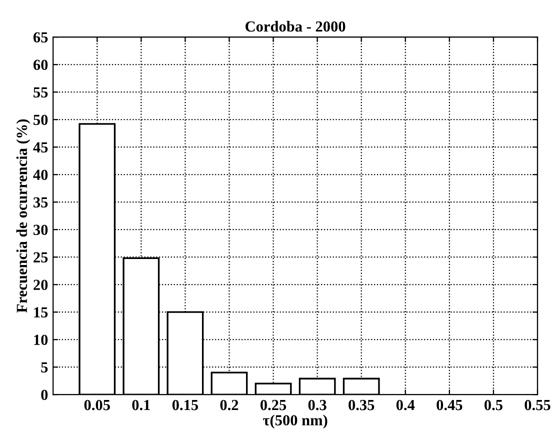  I want to click on x-tick-label: 0.5, so click(493, 405).